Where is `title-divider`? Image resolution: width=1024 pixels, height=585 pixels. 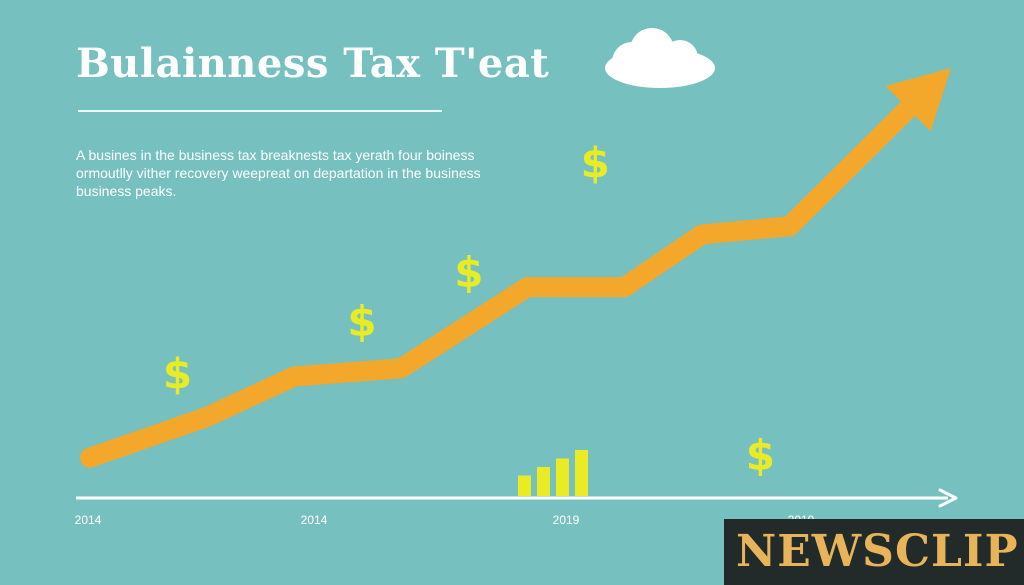
title-divider is located at coordinates (260, 111).